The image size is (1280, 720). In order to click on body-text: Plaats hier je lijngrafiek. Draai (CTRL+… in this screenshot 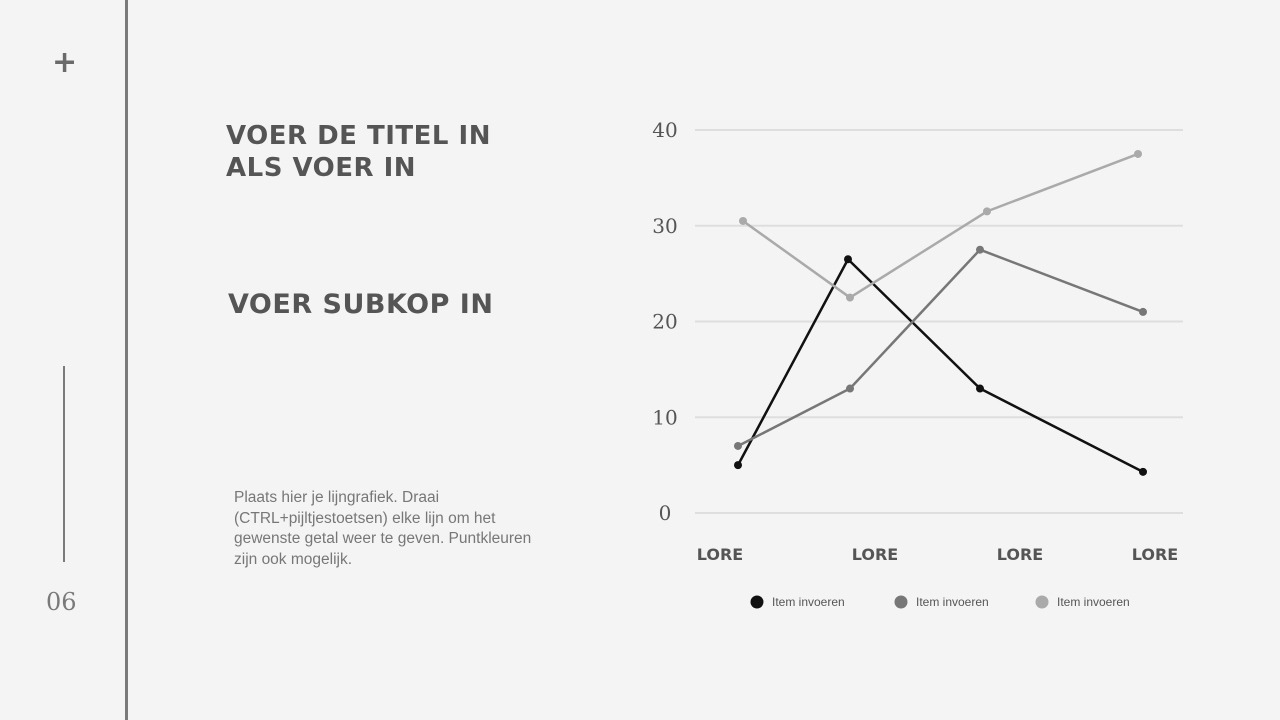, I will do `click(383, 528)`.